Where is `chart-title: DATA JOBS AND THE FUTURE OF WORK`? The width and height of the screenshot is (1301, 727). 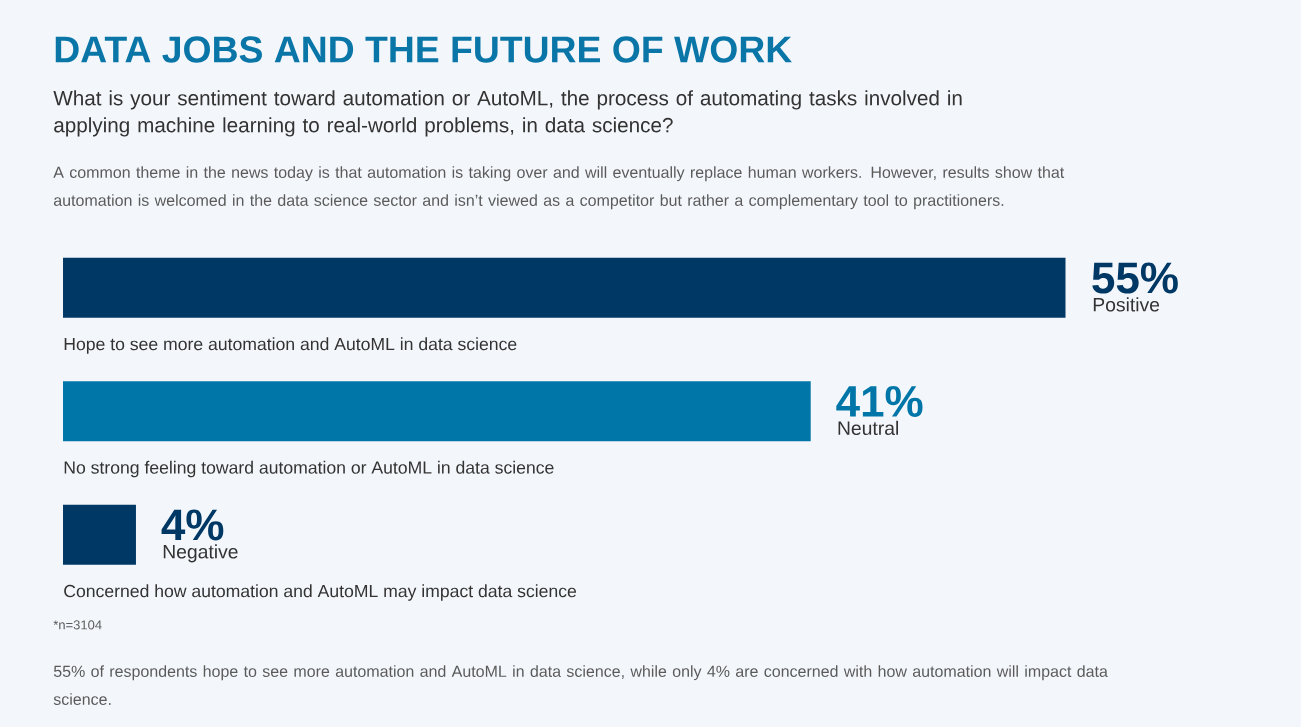 chart-title: DATA JOBS AND THE FUTURE OF WORK is located at coordinates (423, 49).